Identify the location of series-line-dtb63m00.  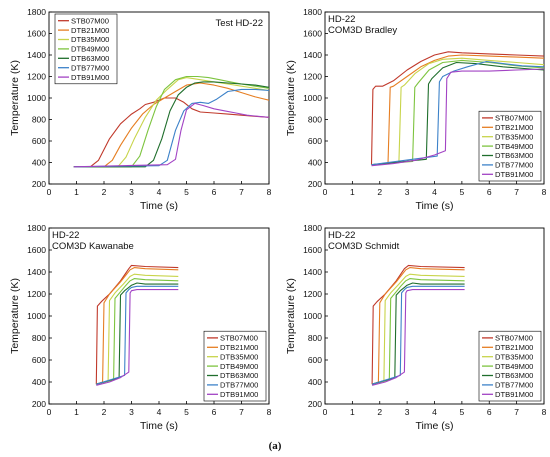
(457, 113).